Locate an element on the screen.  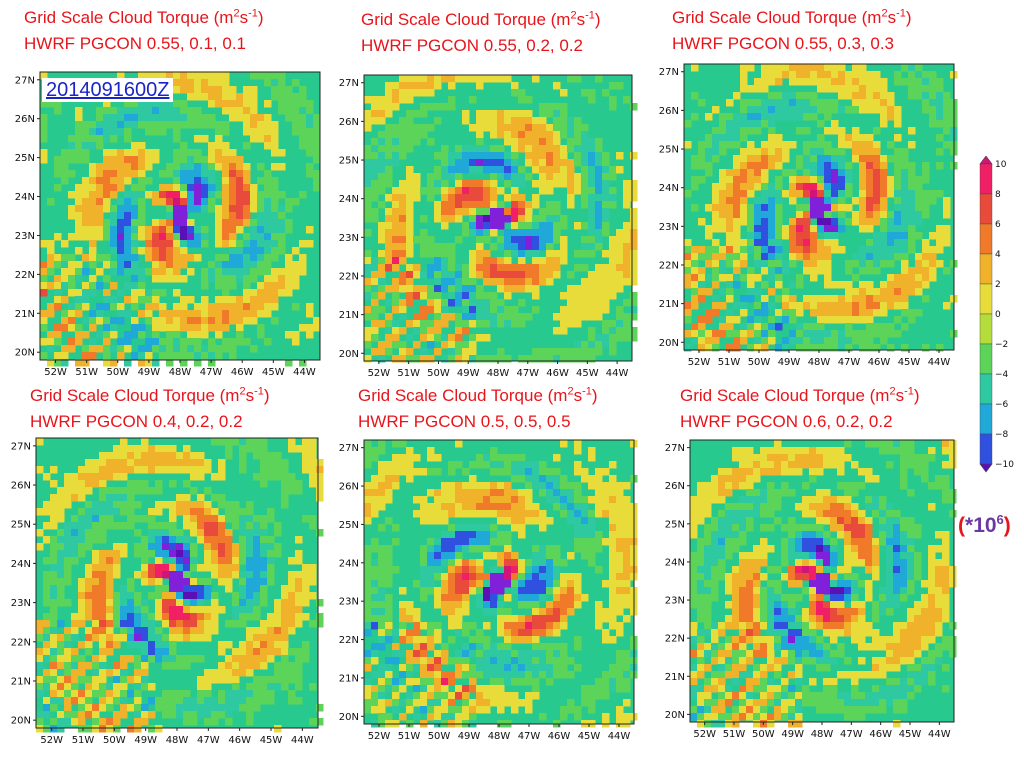
panel-5-config: HWRF PGCON 0.5, 0.5, 0.5 is located at coordinates (464, 421).